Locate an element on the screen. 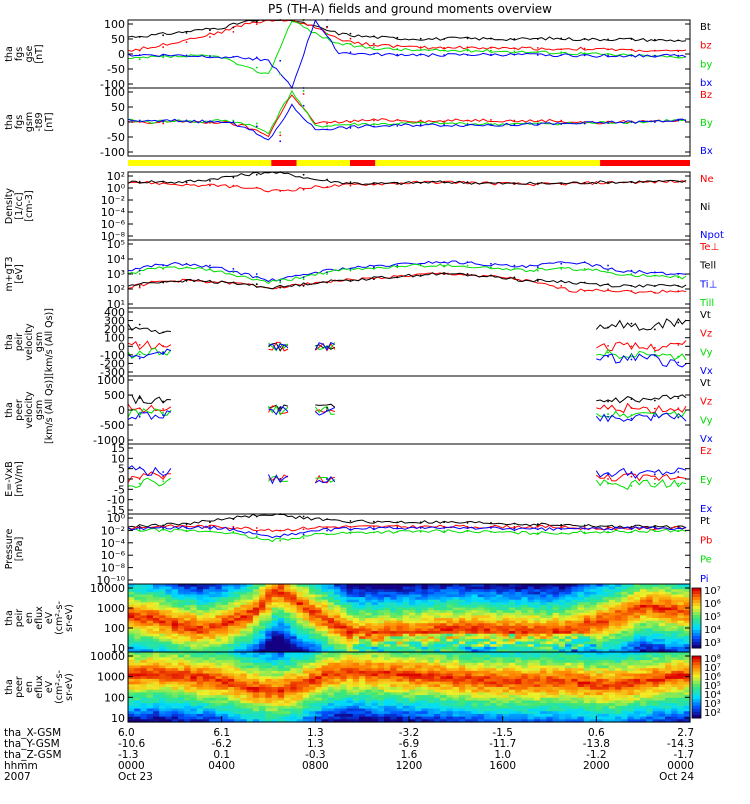  panel-label-line: [nT] is located at coordinates (39, 53).